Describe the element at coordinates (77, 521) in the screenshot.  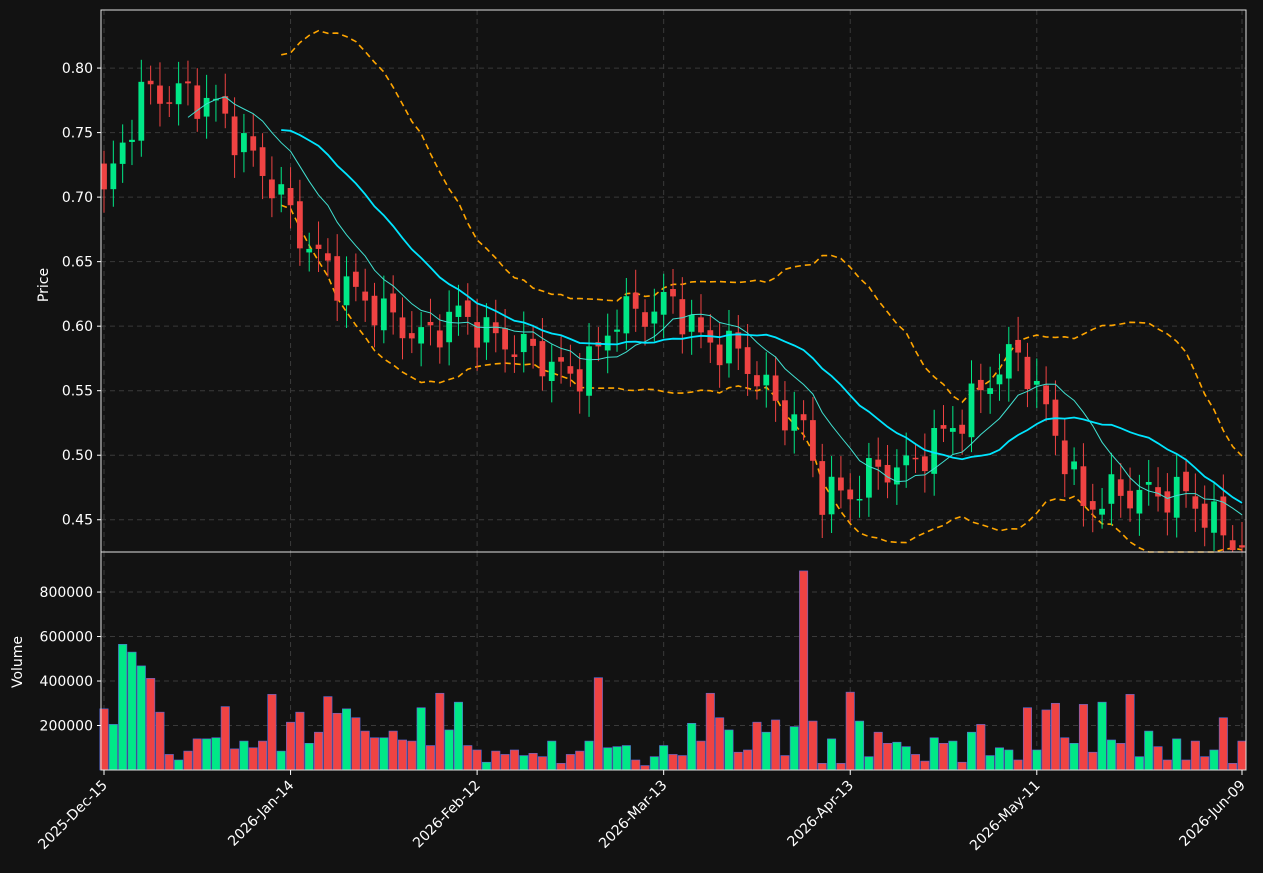
I see `price-tick-label: 0.45` at that location.